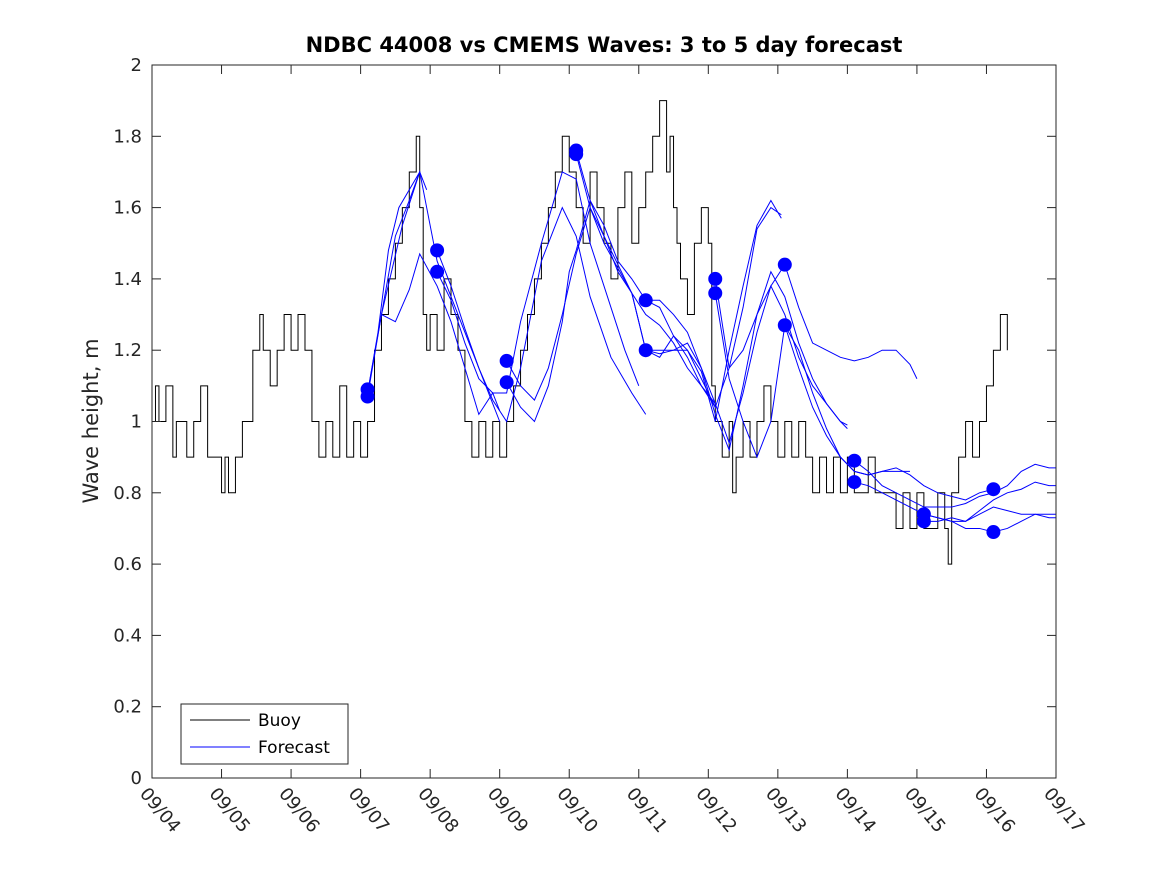  What do you see at coordinates (159, 810) in the screenshot?
I see `x-tick-label: 09/04` at bounding box center [159, 810].